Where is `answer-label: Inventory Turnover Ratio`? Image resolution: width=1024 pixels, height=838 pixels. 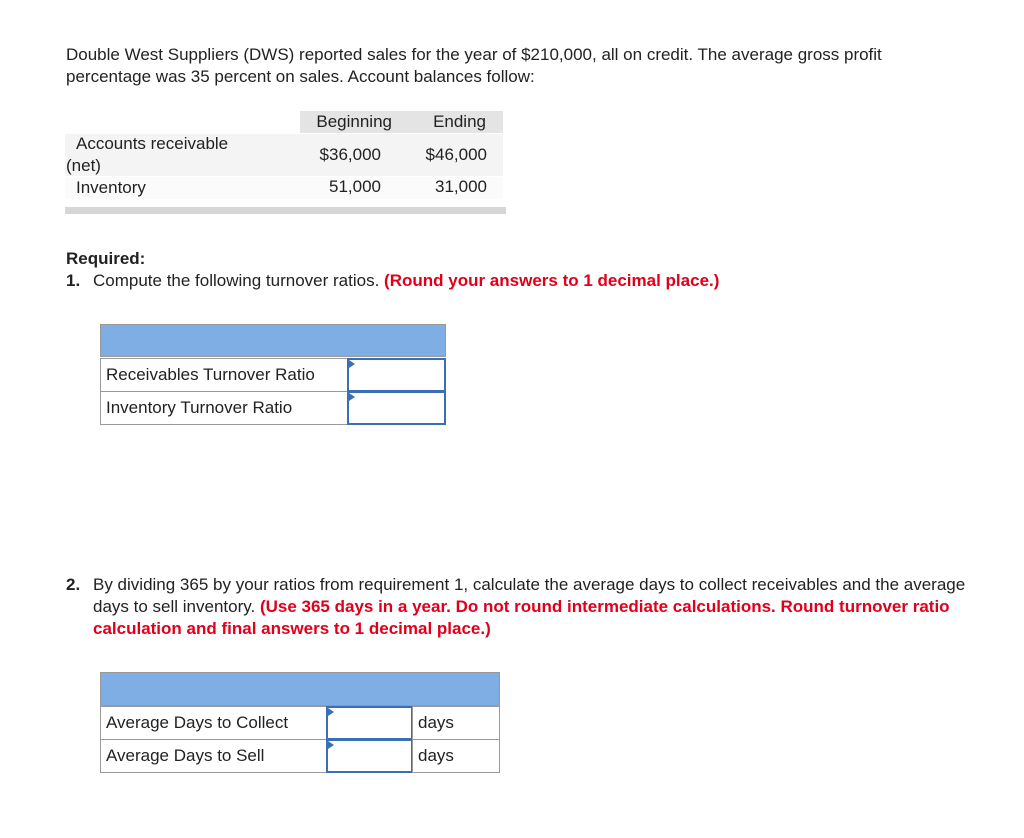
answer-label: Inventory Turnover Ratio is located at coordinates (224, 408).